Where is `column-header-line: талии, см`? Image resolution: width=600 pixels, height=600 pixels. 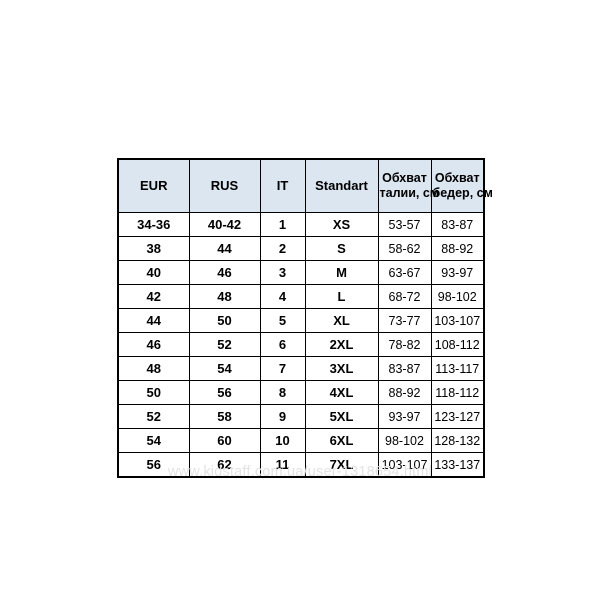
column-header-line: талии, см is located at coordinates (409, 193).